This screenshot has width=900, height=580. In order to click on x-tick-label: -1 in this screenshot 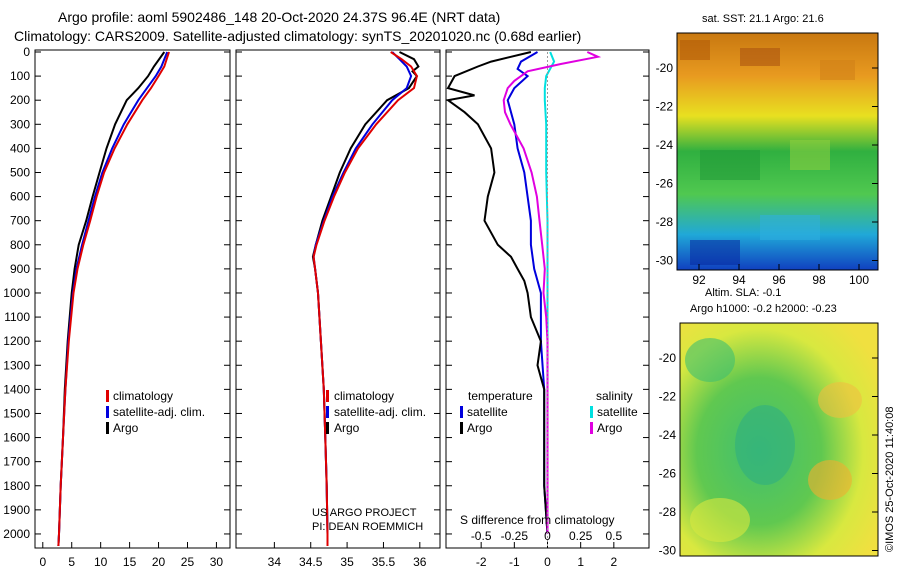, I will do `click(514, 562)`.